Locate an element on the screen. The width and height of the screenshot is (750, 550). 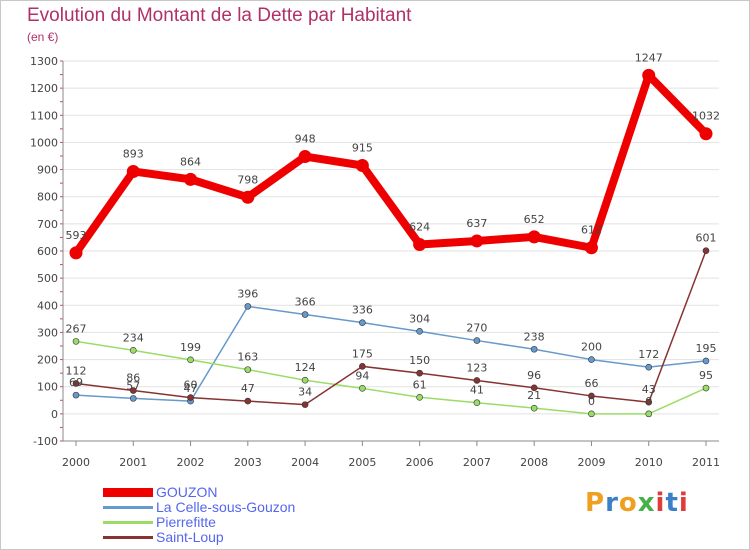
y-tick-label: 1300 is located at coordinates (44, 61).